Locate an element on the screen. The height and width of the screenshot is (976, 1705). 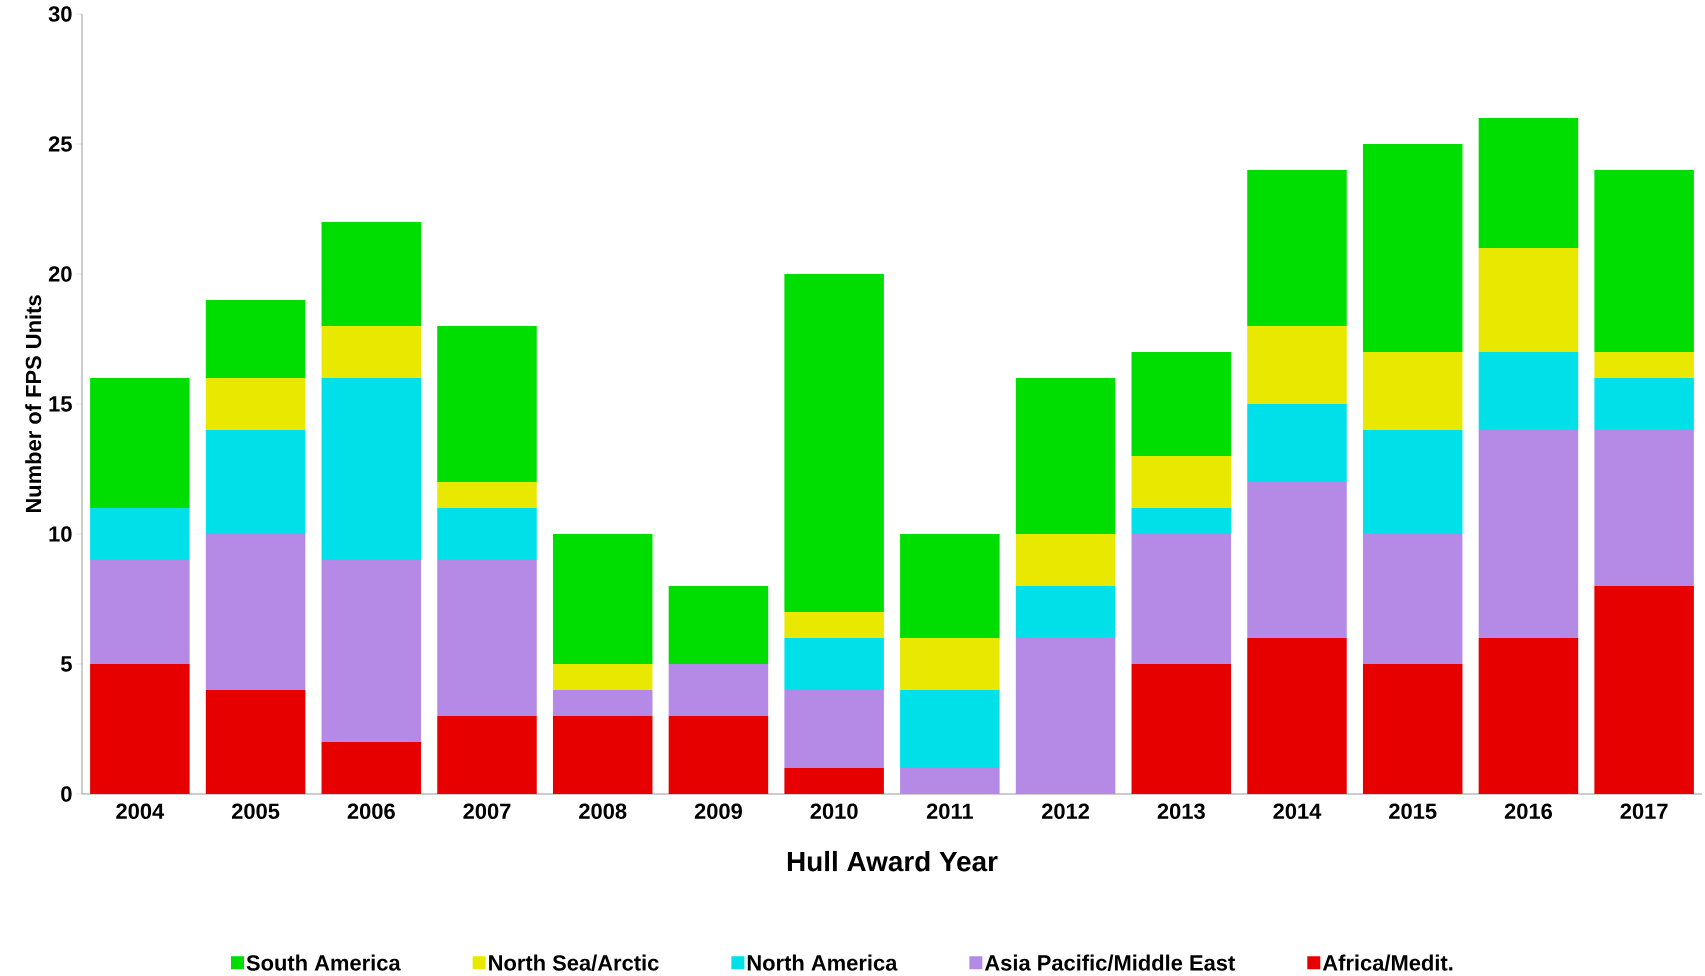
x-tick-label: 2016 is located at coordinates (1528, 811).